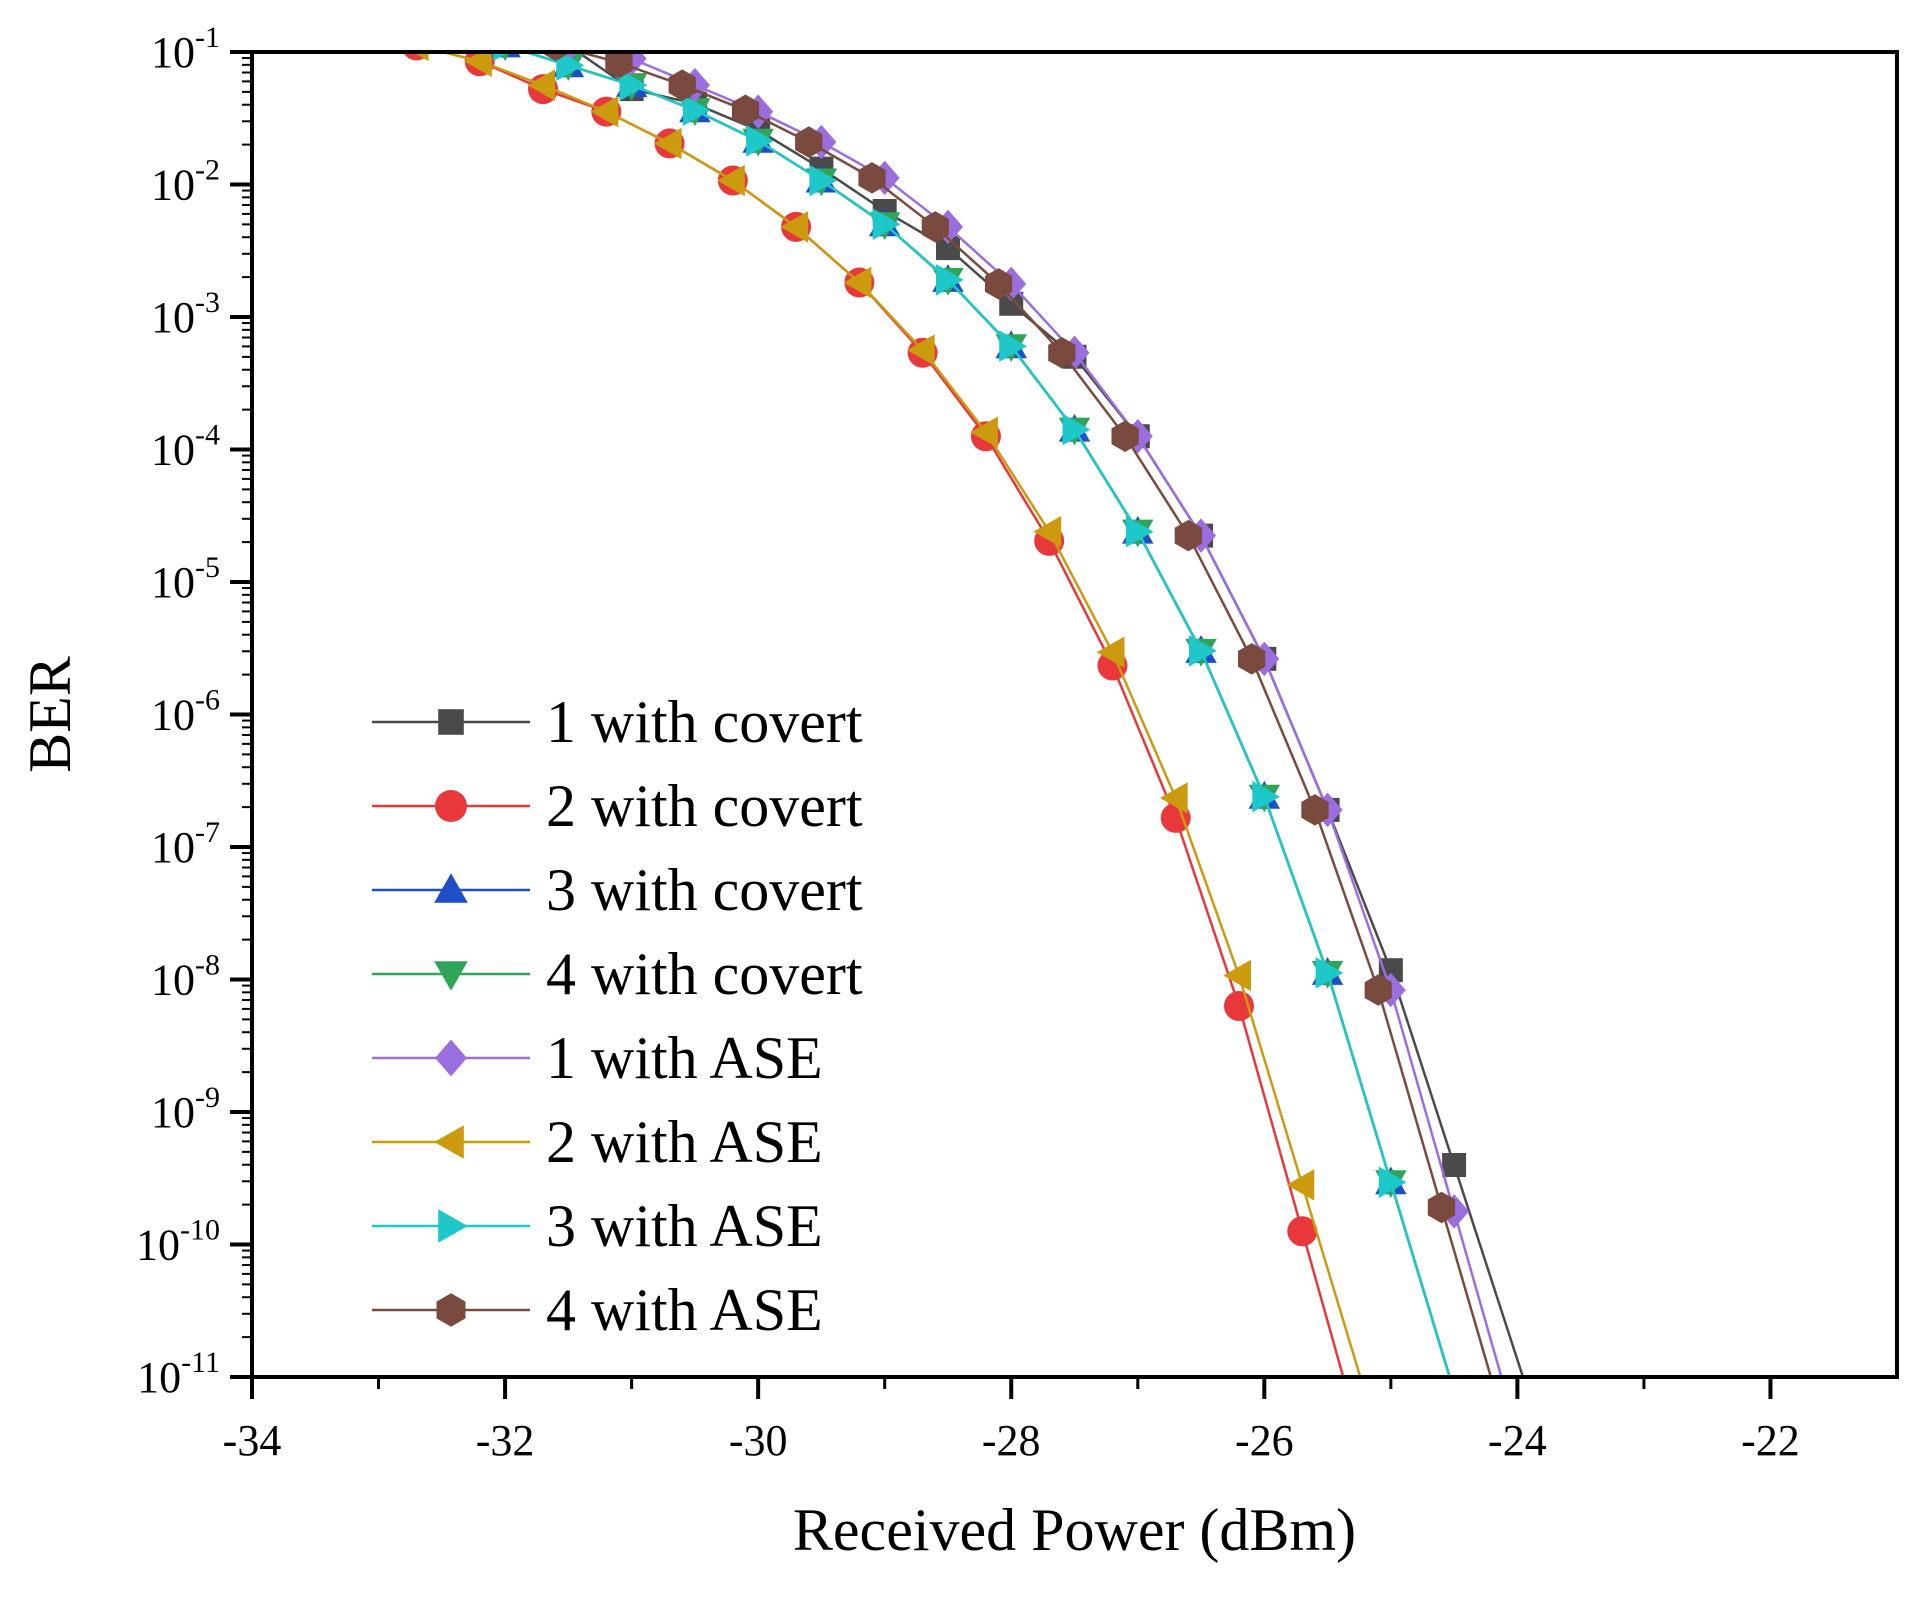 This screenshot has width=1922, height=1599. I want to click on y-axis-title: BER, so click(50, 714).